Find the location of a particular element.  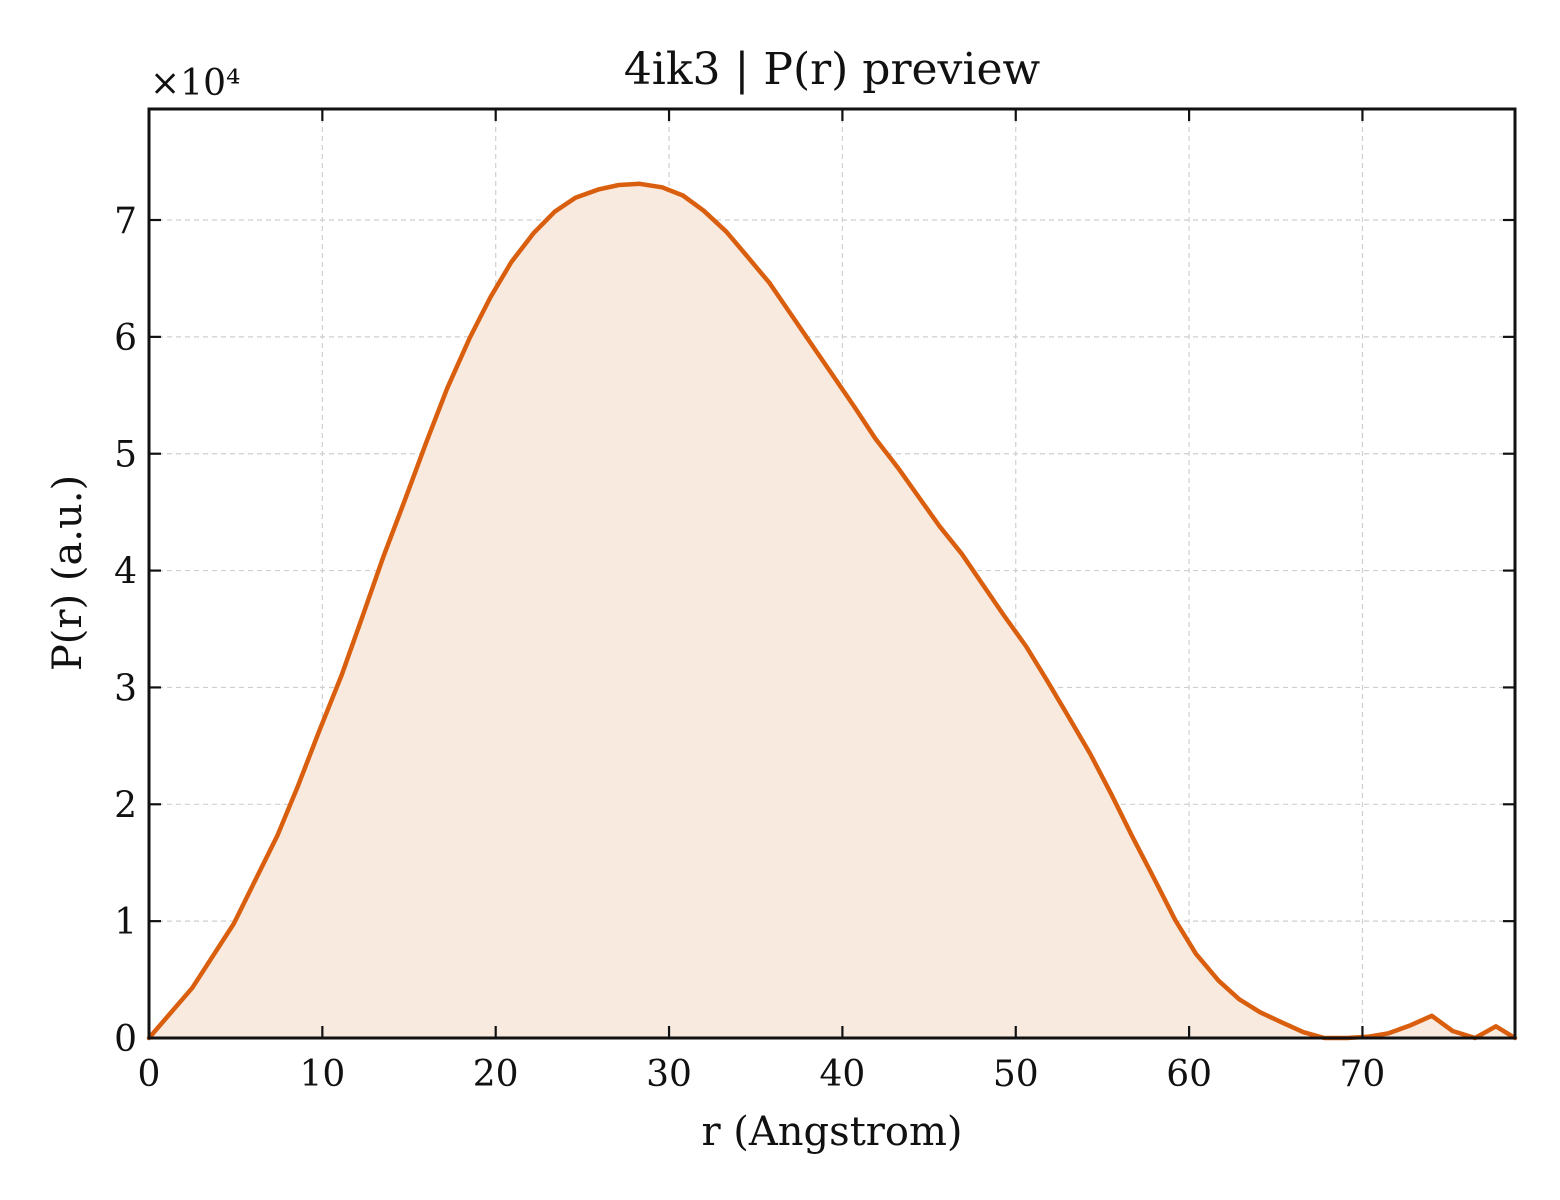

x-tick-label: 50 is located at coordinates (1016, 1074).